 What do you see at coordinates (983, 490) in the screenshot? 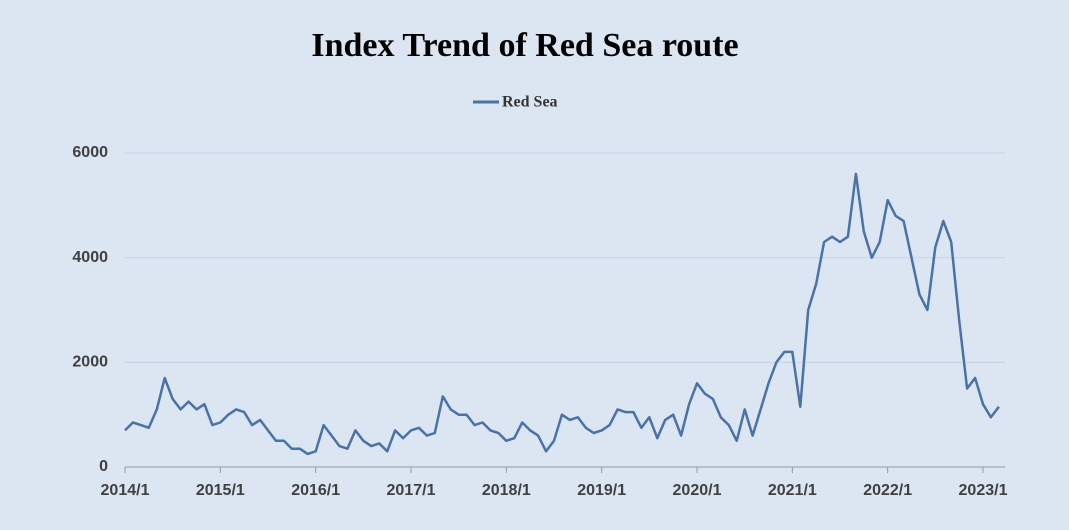
I see `x-tick-label: 2023/1` at bounding box center [983, 490].